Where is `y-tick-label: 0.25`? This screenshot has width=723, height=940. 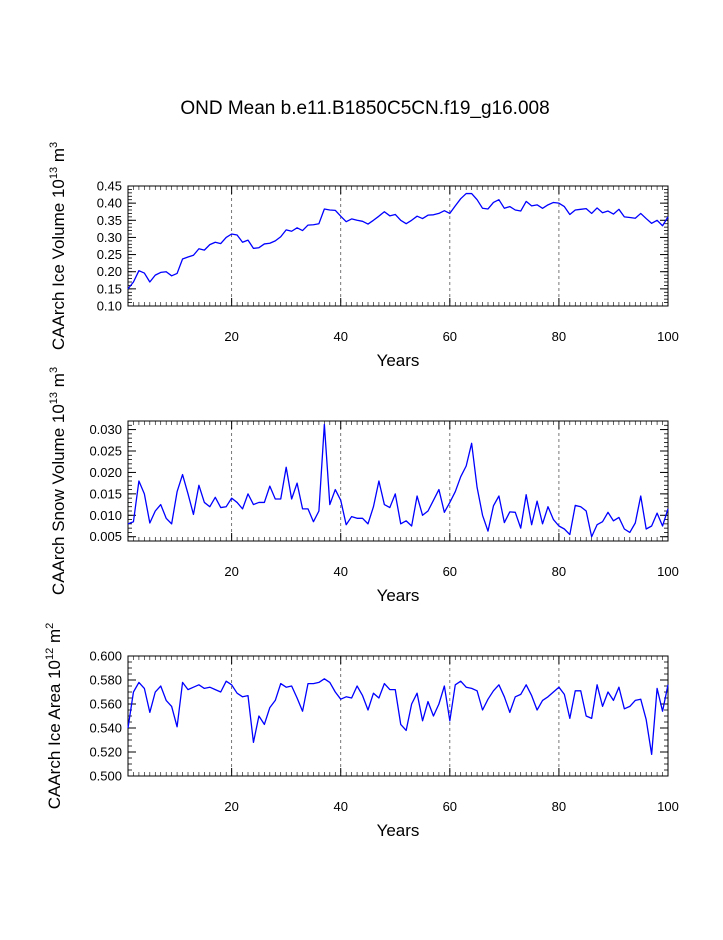 y-tick-label: 0.25 is located at coordinates (109, 254).